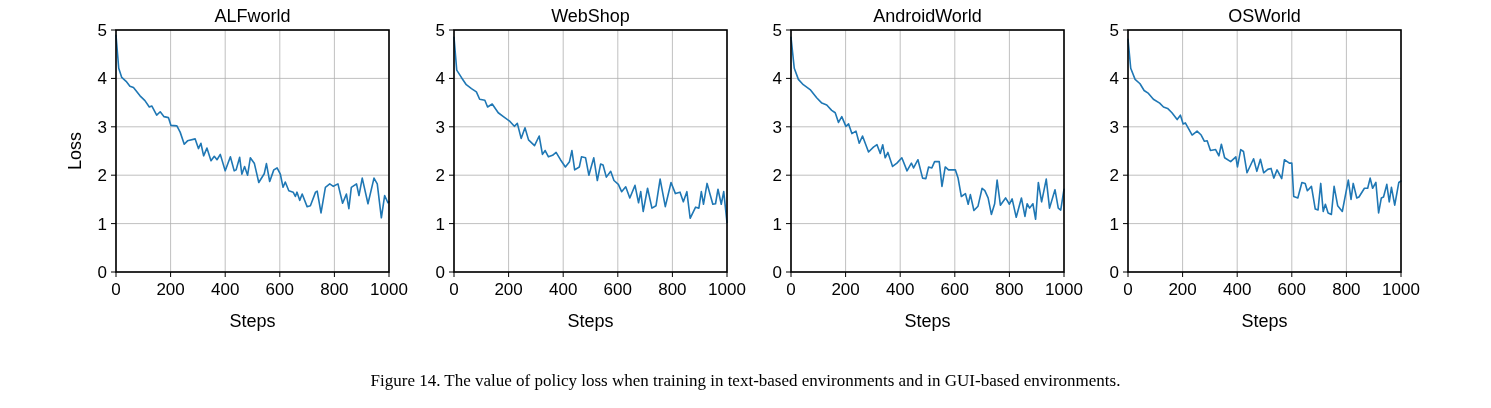 Image resolution: width=1491 pixels, height=408 pixels. What do you see at coordinates (745, 380) in the screenshot?
I see `caption: Figure 14. The value of policy loss when training in text-based environments and in GUI-based environments.` at bounding box center [745, 380].